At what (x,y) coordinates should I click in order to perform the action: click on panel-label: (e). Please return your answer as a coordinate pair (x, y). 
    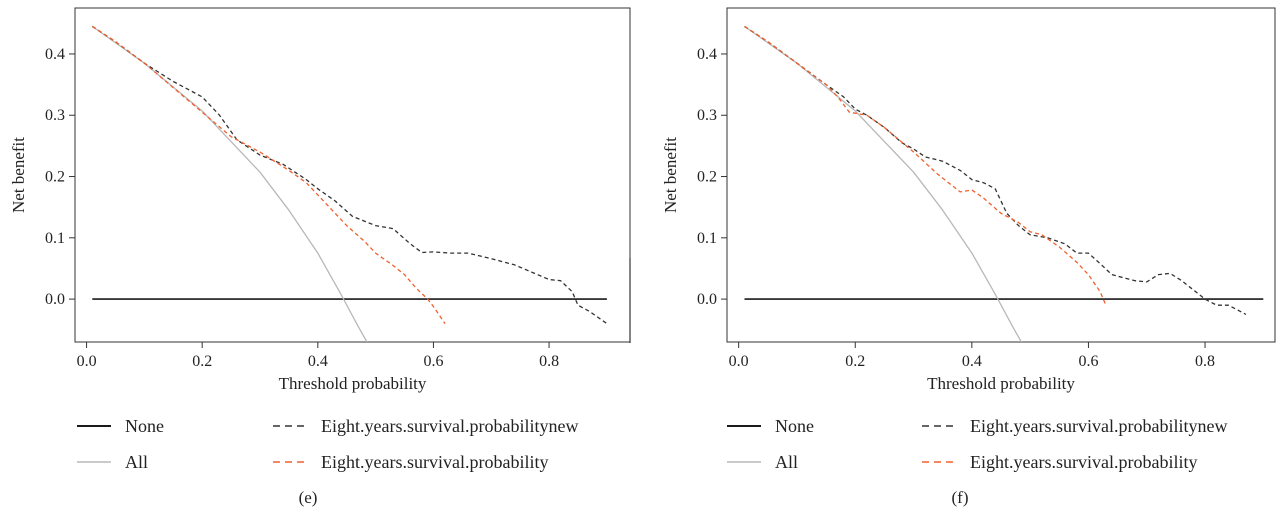
    Looking at the image, I should click on (308, 497).